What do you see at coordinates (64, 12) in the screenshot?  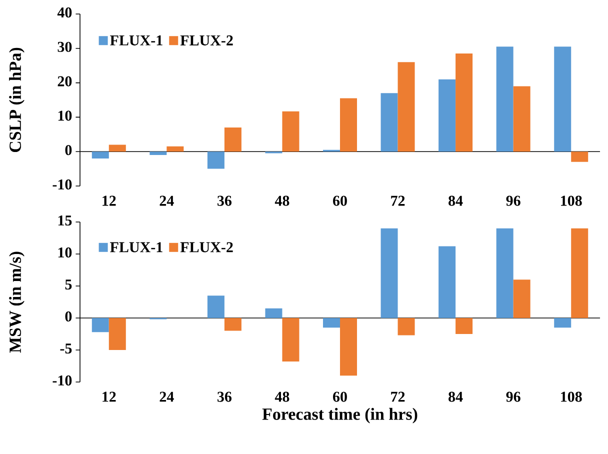 I see `y-tick-label: 40` at bounding box center [64, 12].